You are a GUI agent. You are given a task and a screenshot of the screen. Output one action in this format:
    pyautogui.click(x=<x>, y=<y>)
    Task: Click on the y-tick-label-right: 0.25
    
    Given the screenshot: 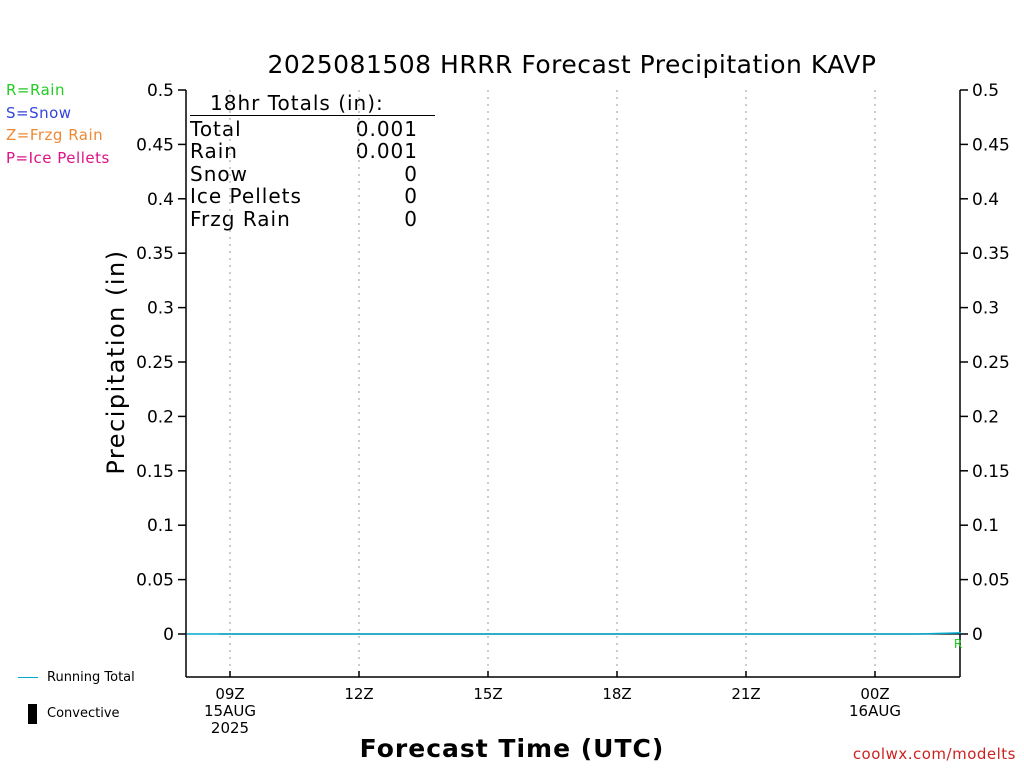 What is the action you would take?
    pyautogui.click(x=991, y=363)
    